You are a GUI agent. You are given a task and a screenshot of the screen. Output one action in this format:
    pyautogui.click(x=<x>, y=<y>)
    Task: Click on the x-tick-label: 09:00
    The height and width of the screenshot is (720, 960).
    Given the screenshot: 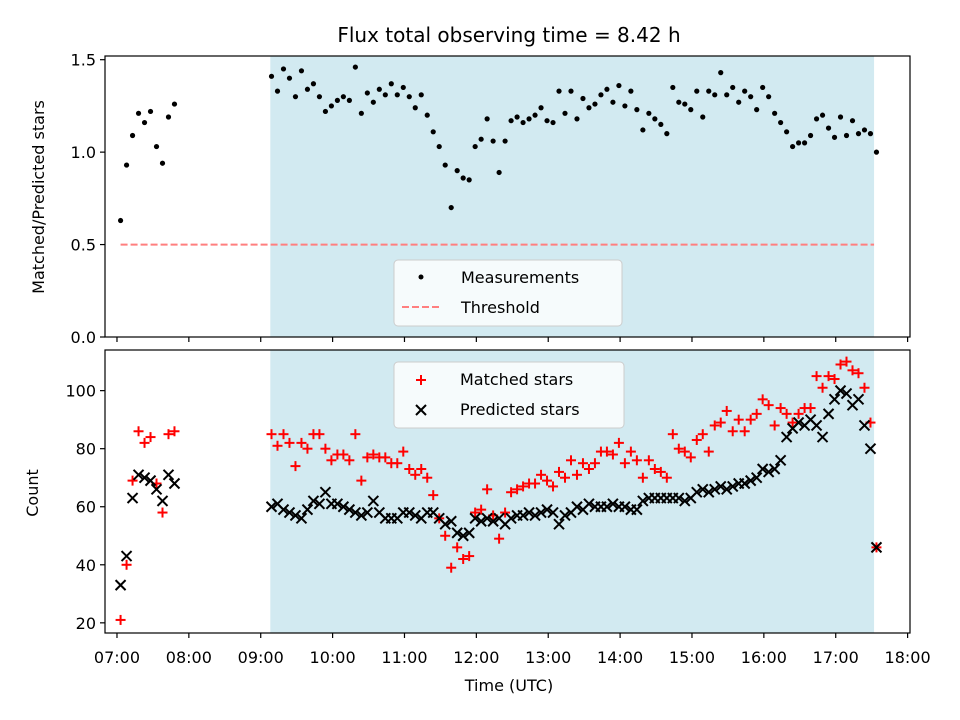 What is the action you would take?
    pyautogui.click(x=261, y=657)
    